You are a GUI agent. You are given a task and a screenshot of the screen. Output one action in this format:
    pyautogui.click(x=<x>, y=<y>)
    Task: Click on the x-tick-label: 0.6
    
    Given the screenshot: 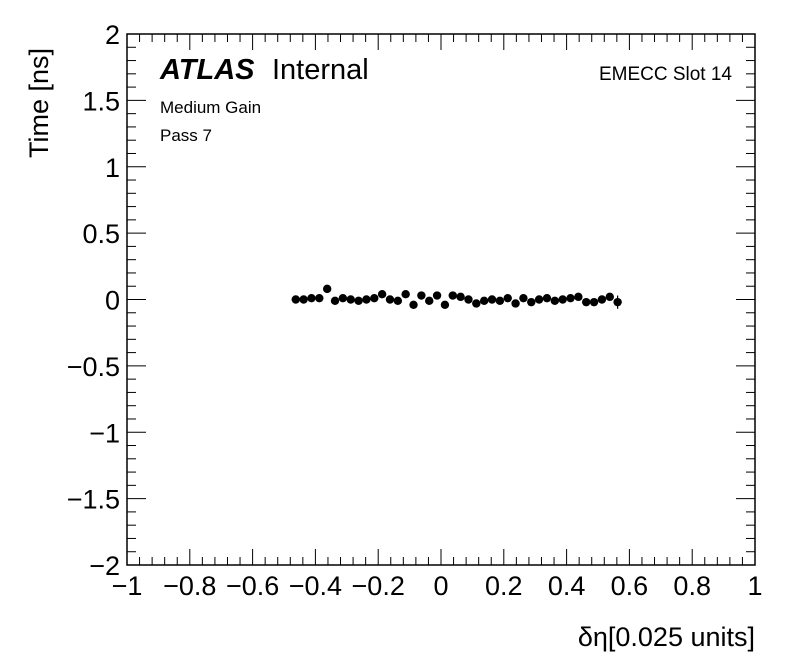 What is the action you would take?
    pyautogui.click(x=630, y=586)
    